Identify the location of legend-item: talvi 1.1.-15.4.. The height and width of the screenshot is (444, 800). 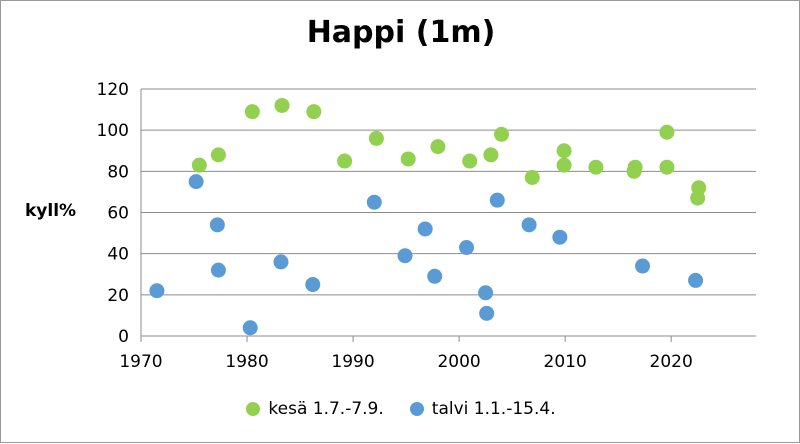
(482, 409).